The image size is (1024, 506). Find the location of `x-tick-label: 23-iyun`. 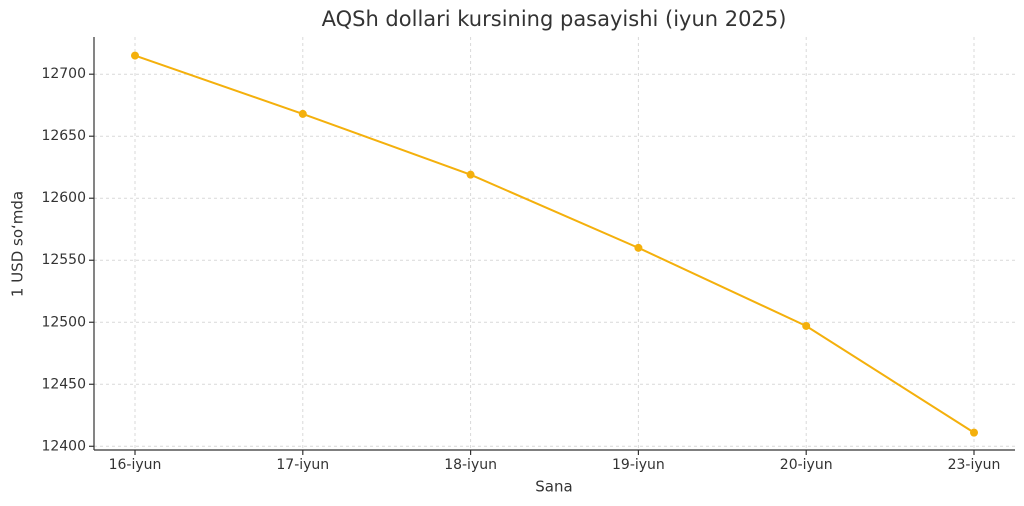

x-tick-label: 23-iyun is located at coordinates (974, 465).